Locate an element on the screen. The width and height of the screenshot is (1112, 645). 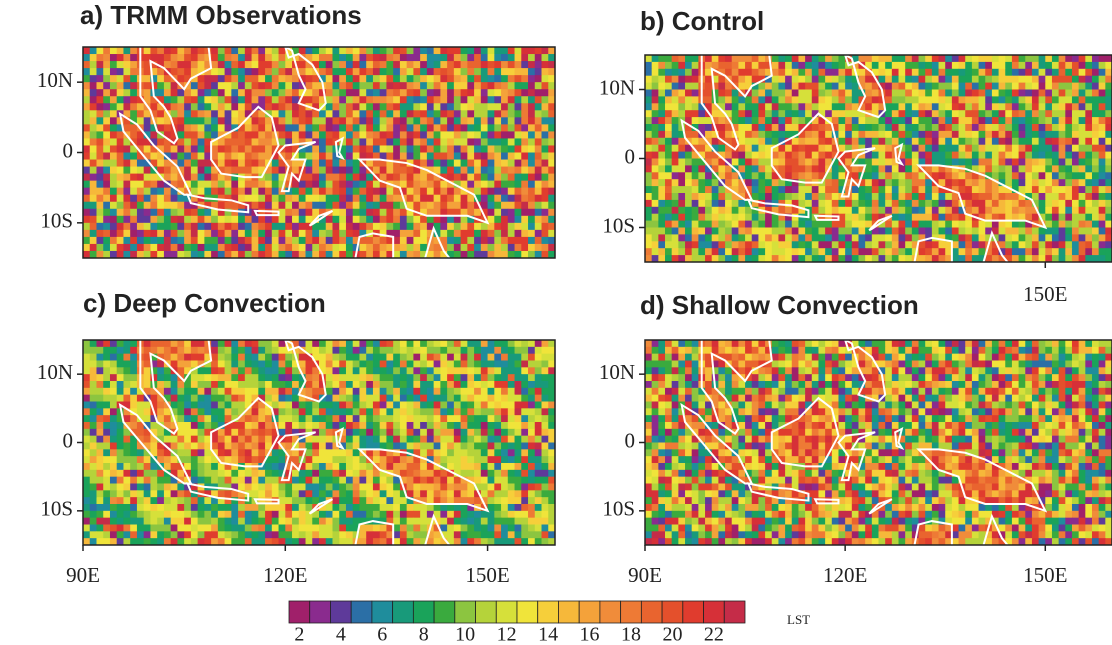
colorbar-tick-label: 8 is located at coordinates (424, 634).